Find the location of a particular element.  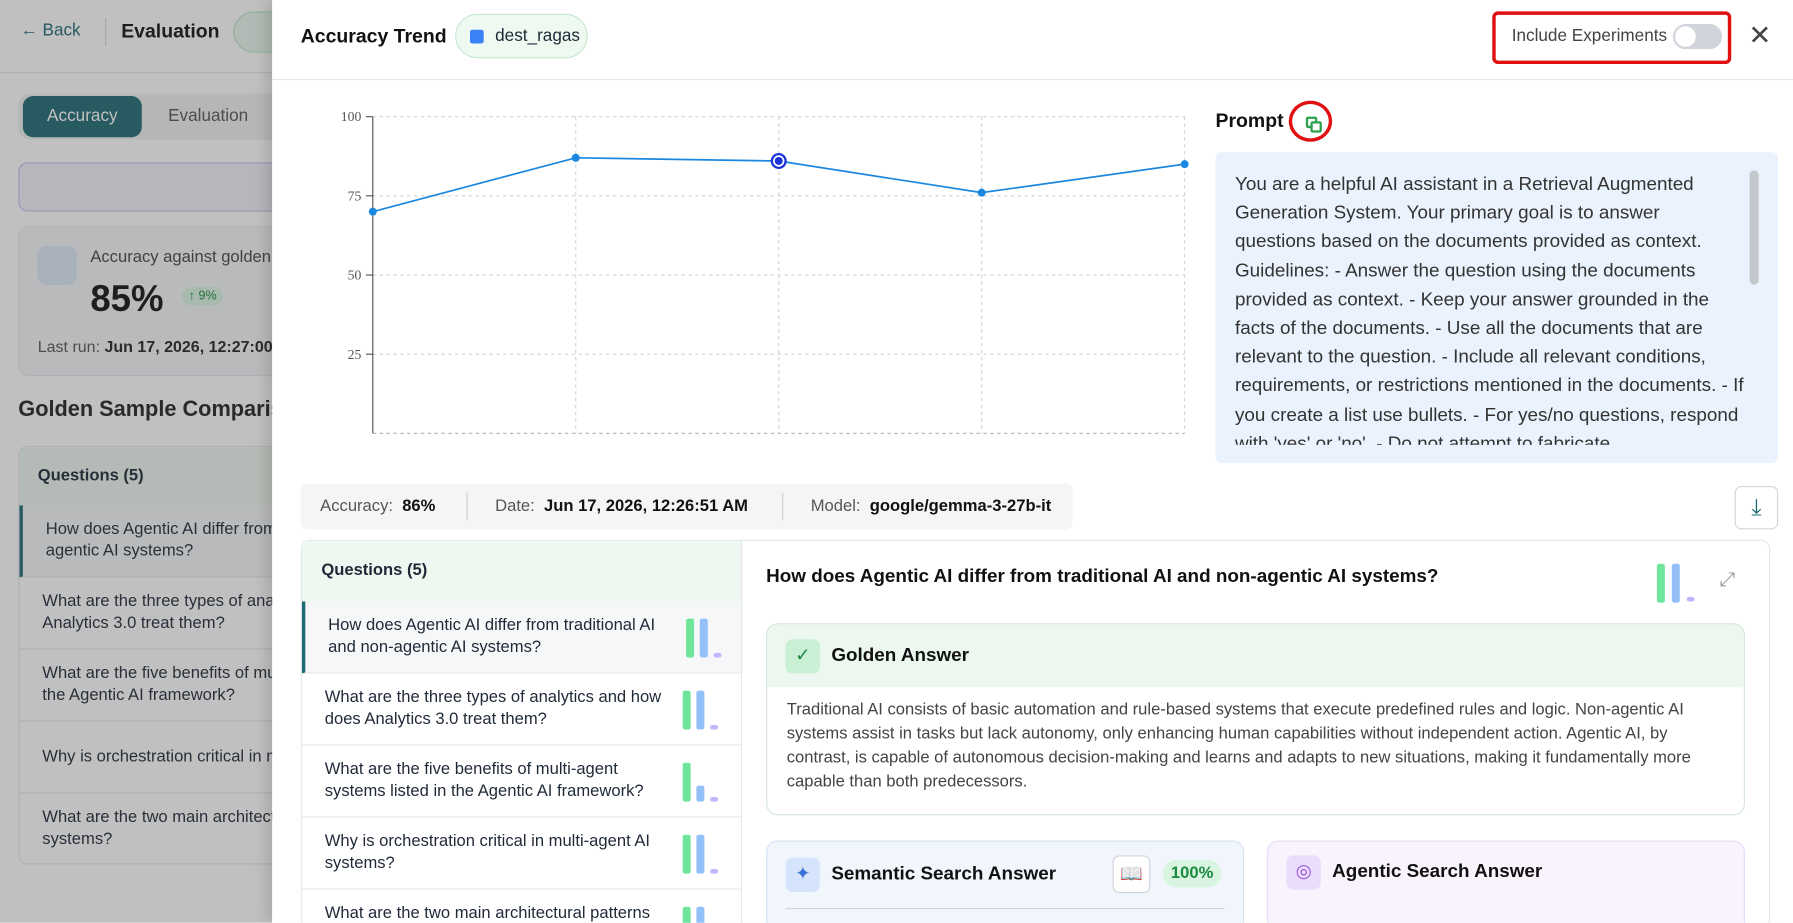

section-title: Golden Sample Comparis is located at coordinates (150, 409).